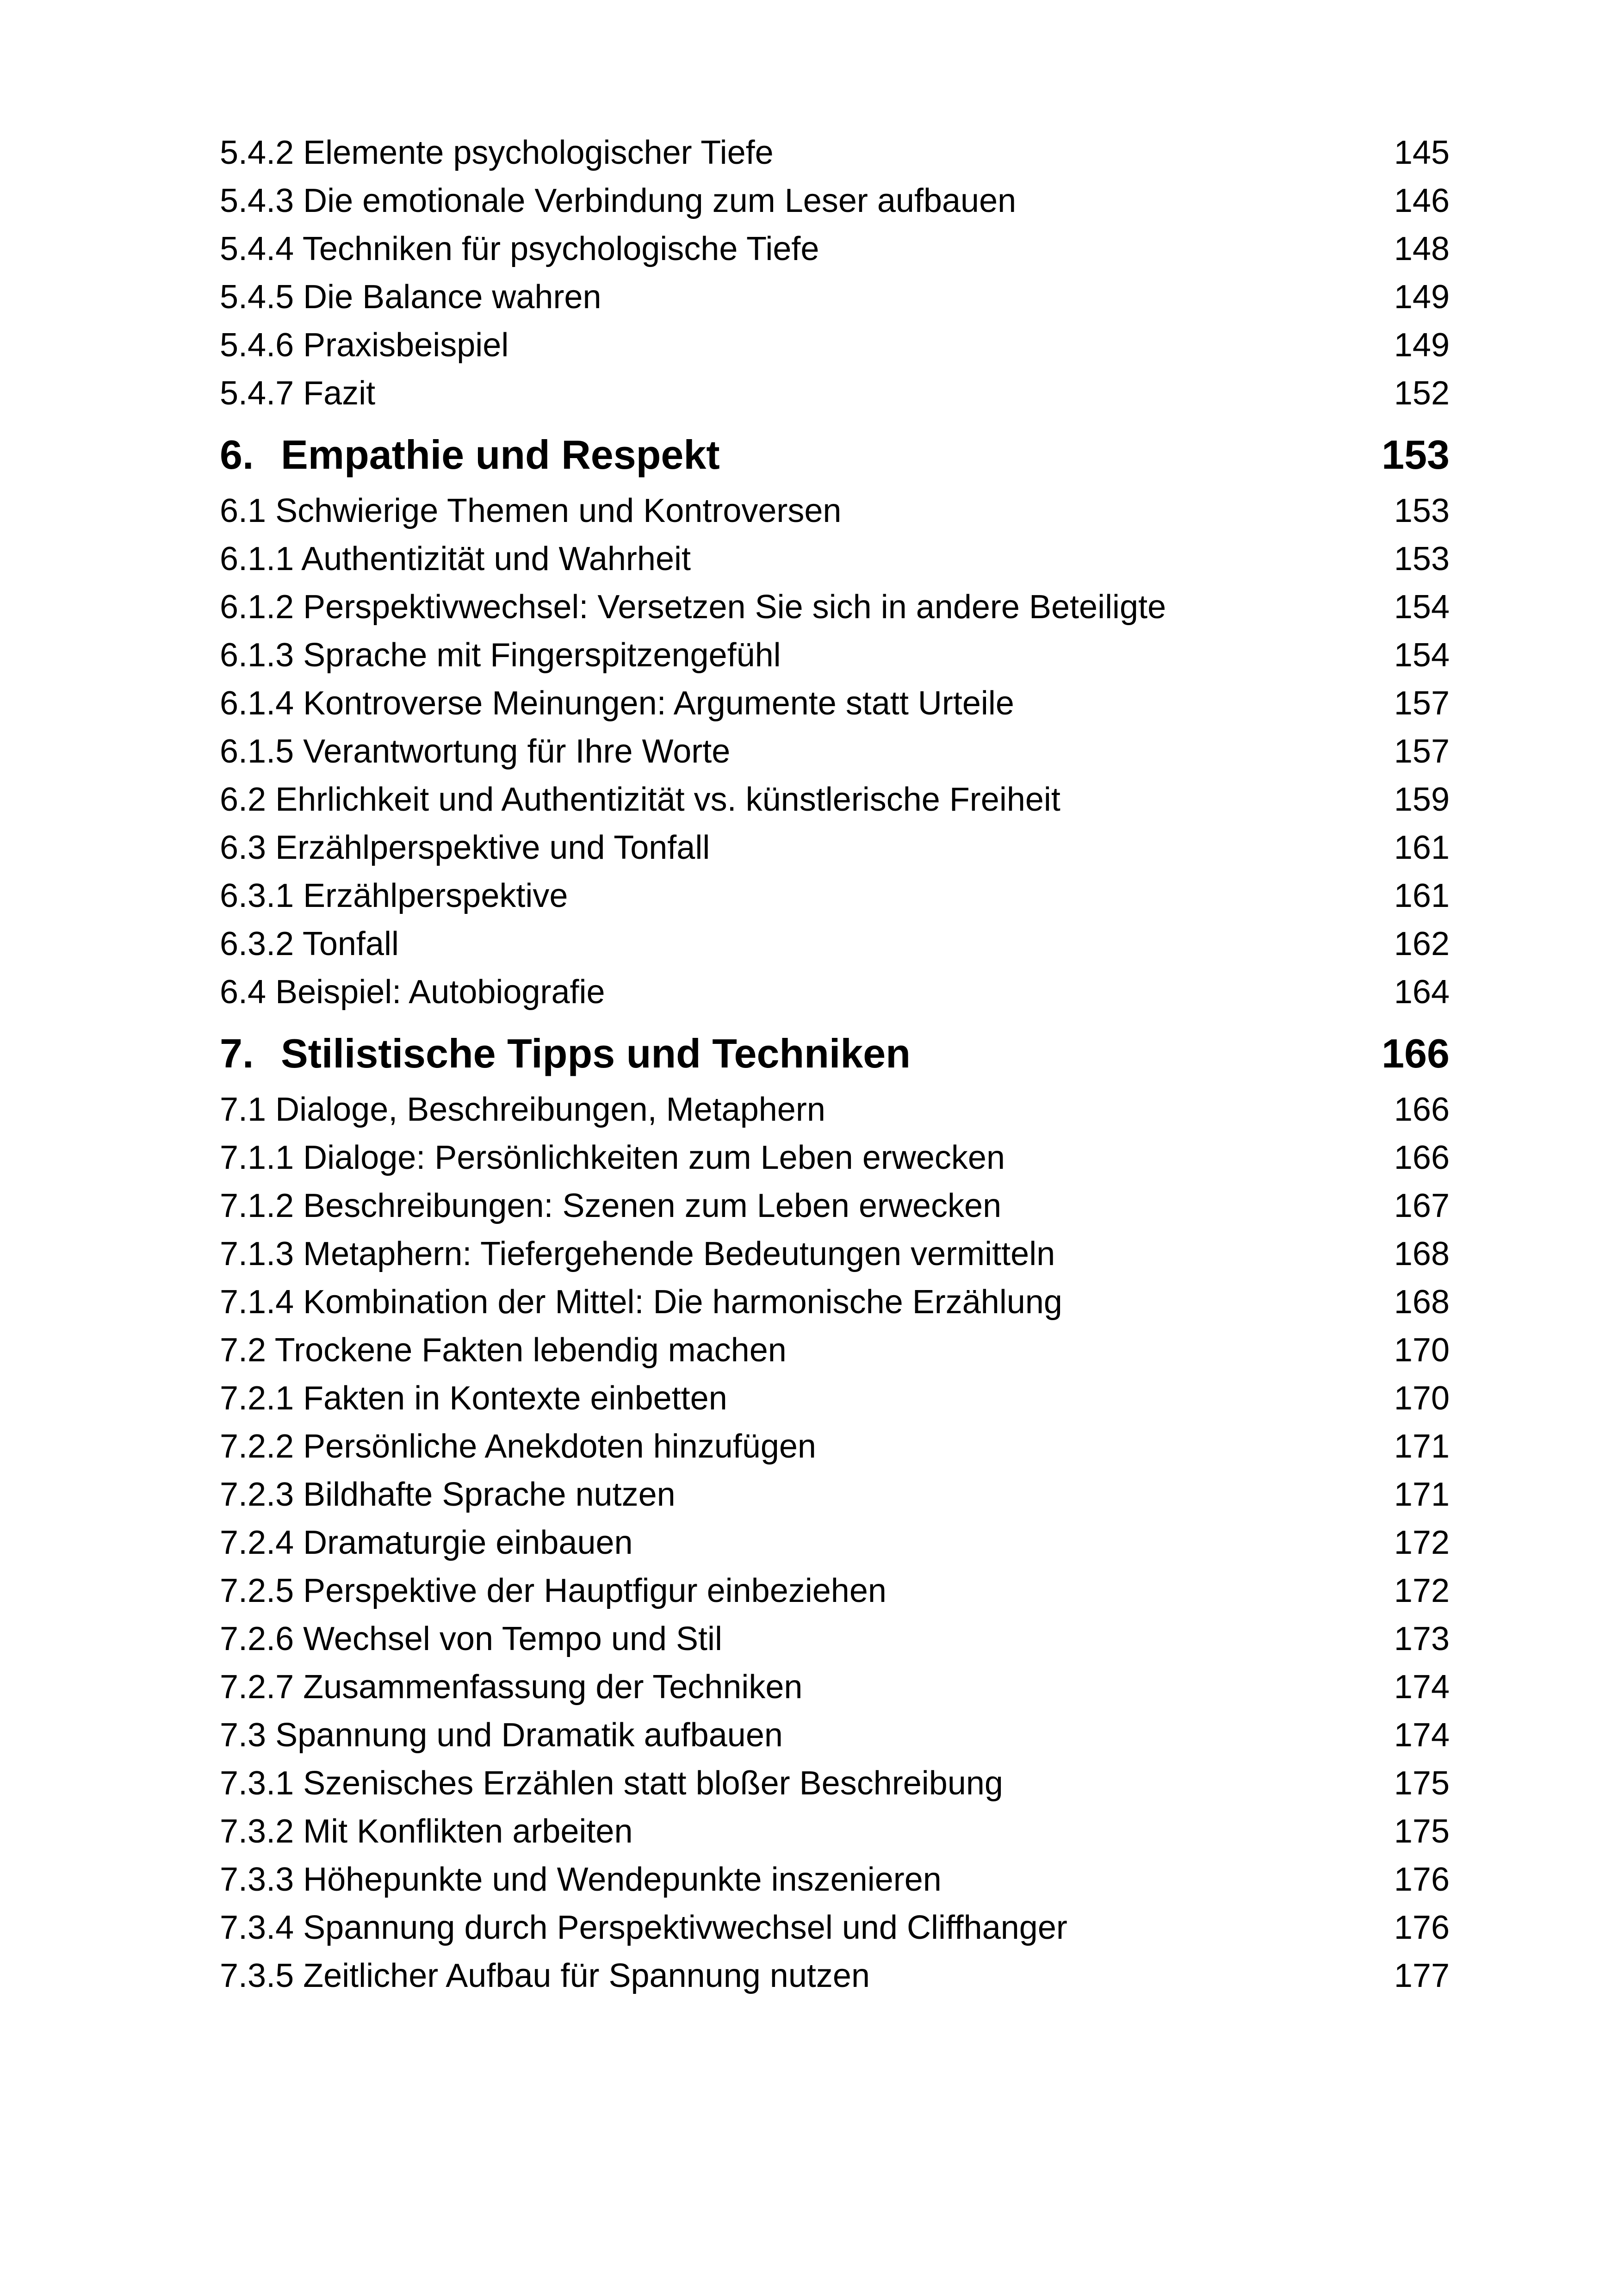 The image size is (1618, 2296). I want to click on toc-entry-title: 7.2.4 Dramaturgie einbauen, so click(426, 1543).